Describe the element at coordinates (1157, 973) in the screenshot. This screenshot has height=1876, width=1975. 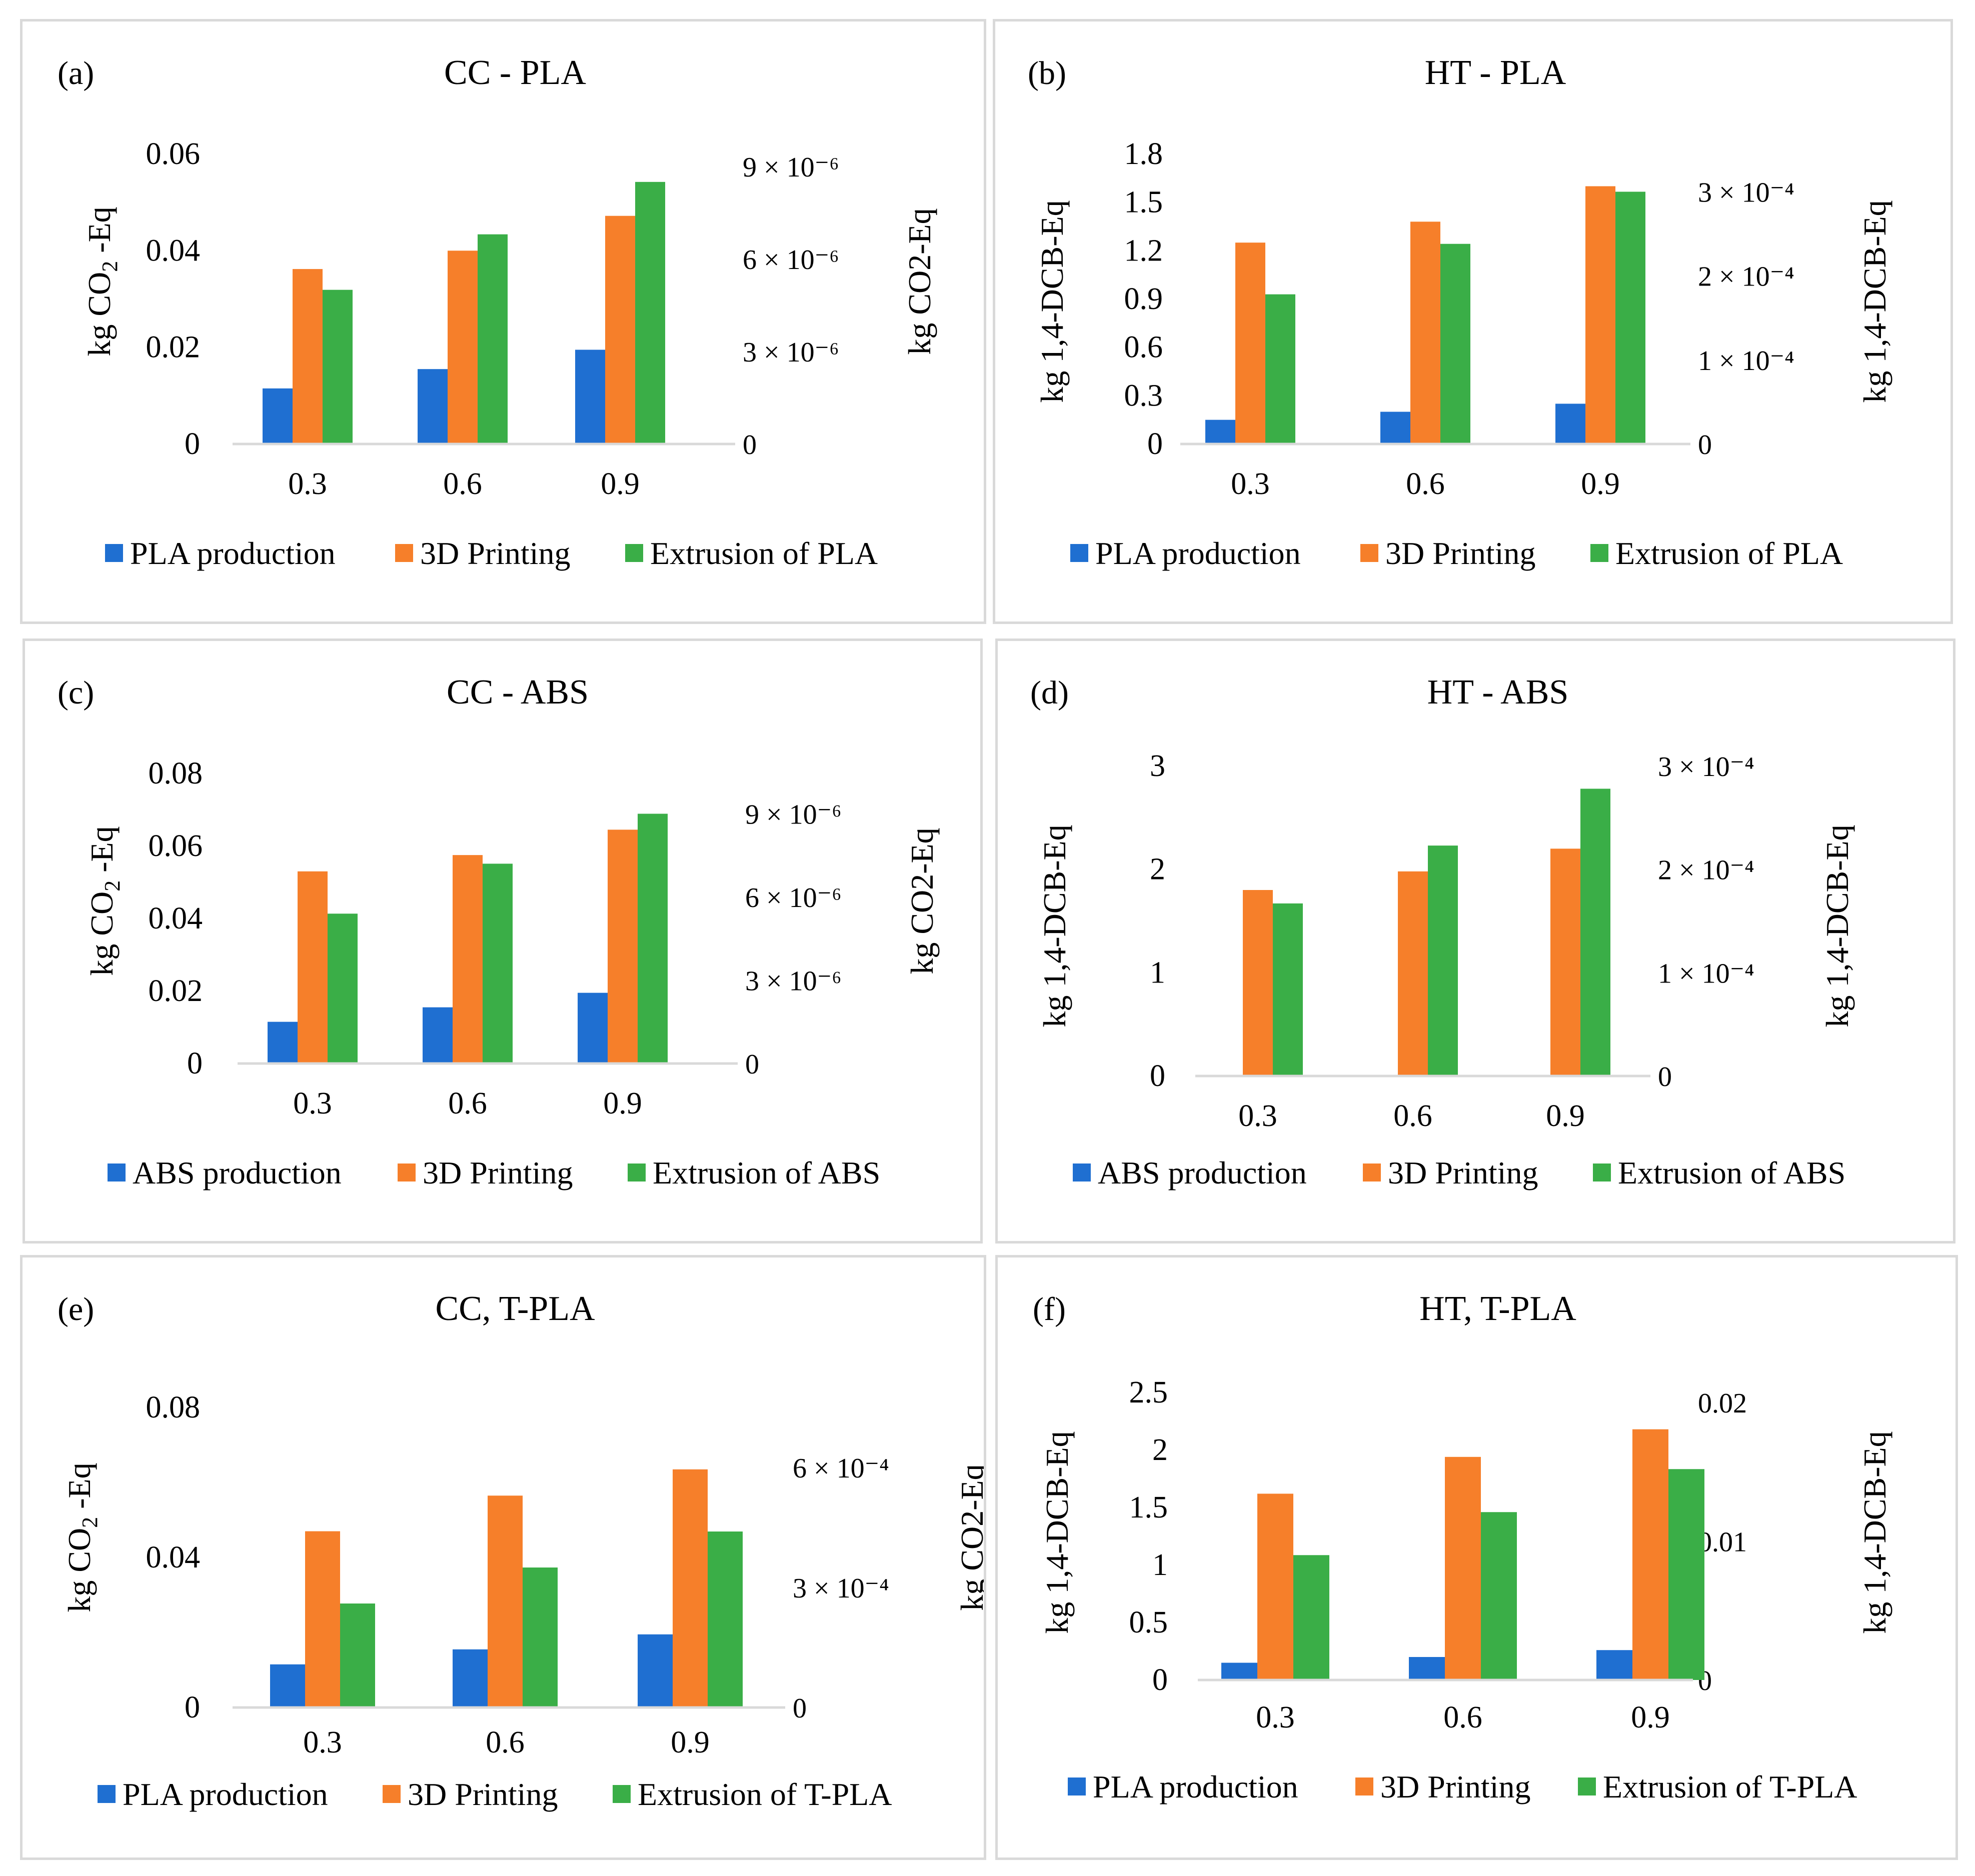
I see `y-left-tick-label: 1` at that location.